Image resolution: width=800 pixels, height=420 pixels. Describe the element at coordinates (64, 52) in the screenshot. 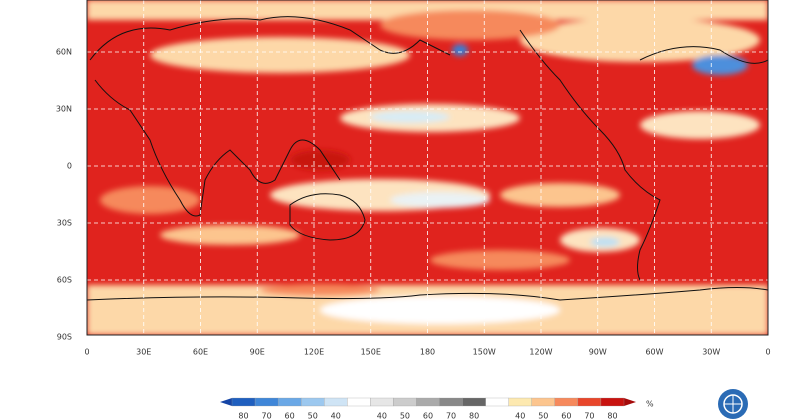

I see `lat-label: 60N` at that location.